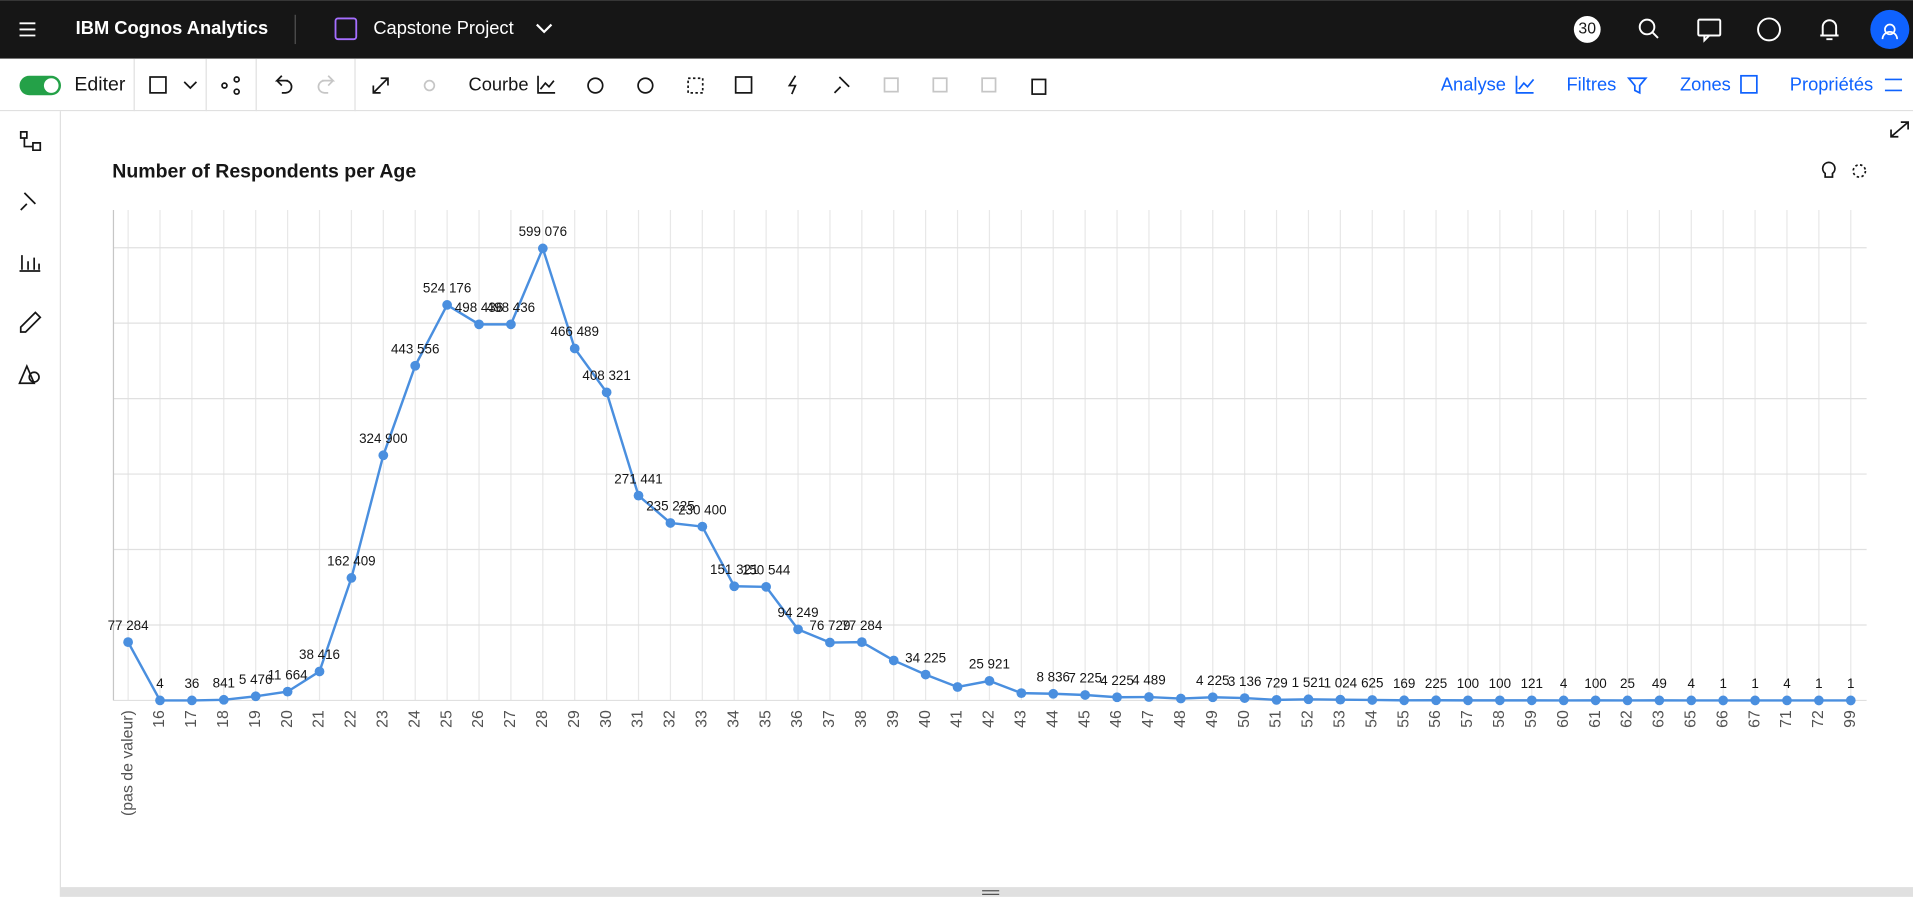  What do you see at coordinates (443, 27) in the screenshot?
I see `project-name: Capstone Project` at bounding box center [443, 27].